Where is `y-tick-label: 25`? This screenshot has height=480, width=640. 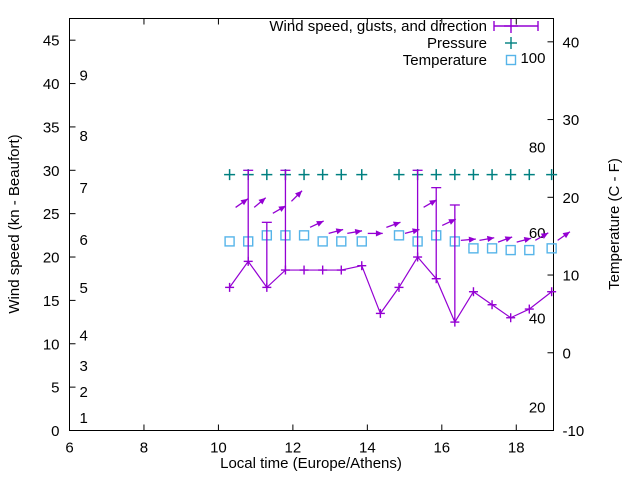
y-tick-label: 25 is located at coordinates (51, 214).